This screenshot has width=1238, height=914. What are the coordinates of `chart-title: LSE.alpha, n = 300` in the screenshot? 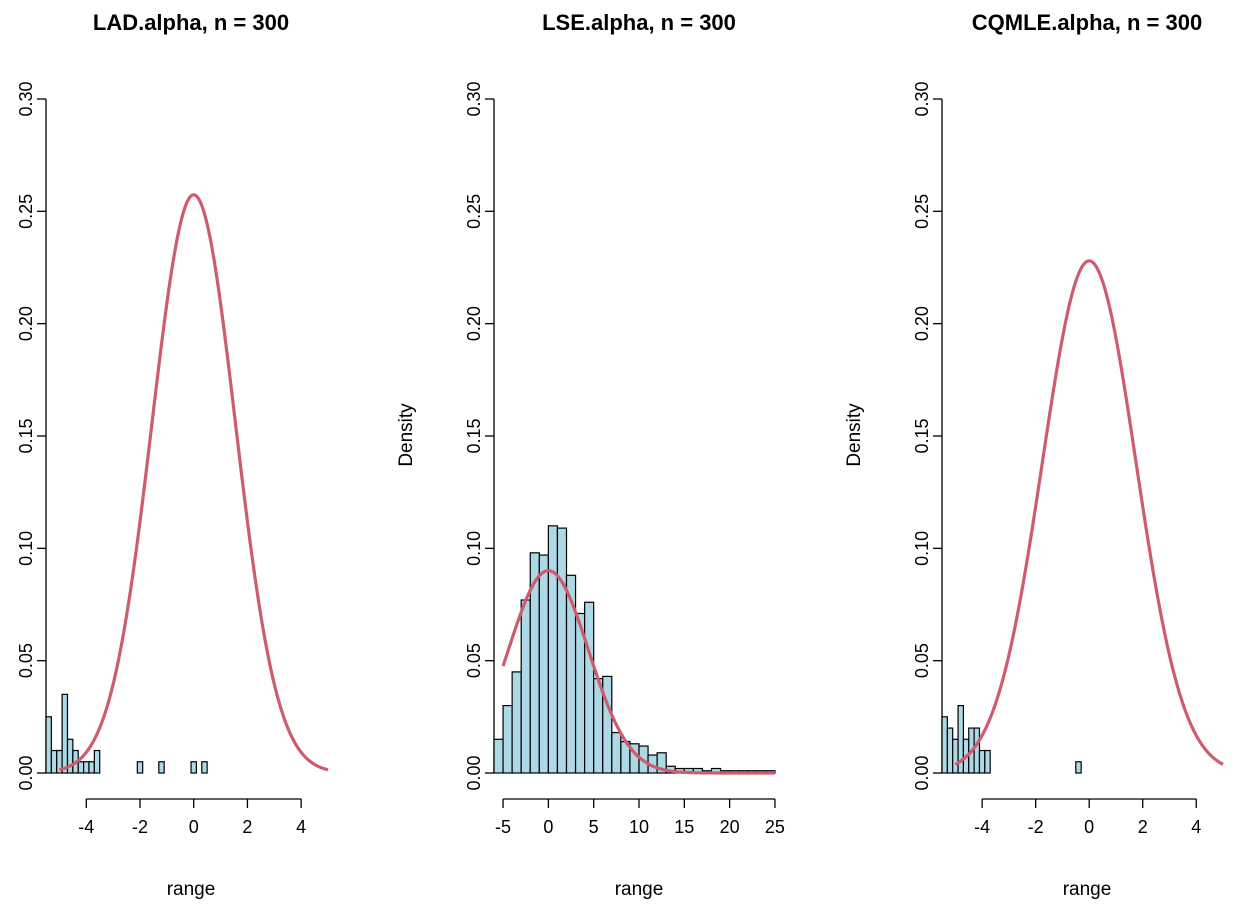 It's located at (639, 22).